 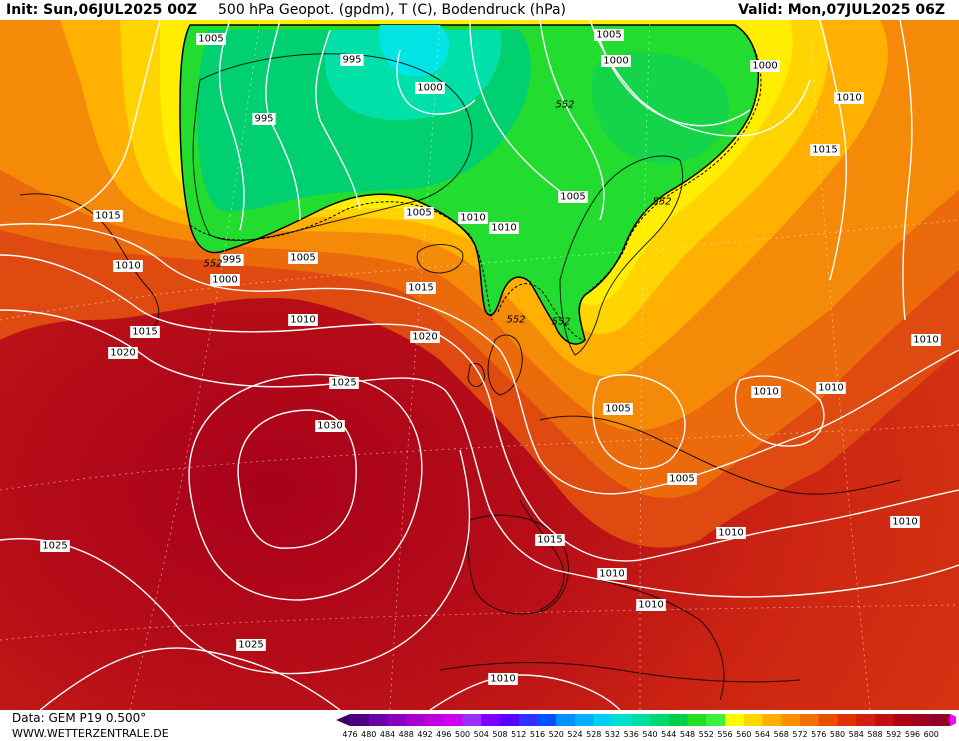 What do you see at coordinates (406, 734) in the screenshot?
I see `colorbar-tick-label: 488` at bounding box center [406, 734].